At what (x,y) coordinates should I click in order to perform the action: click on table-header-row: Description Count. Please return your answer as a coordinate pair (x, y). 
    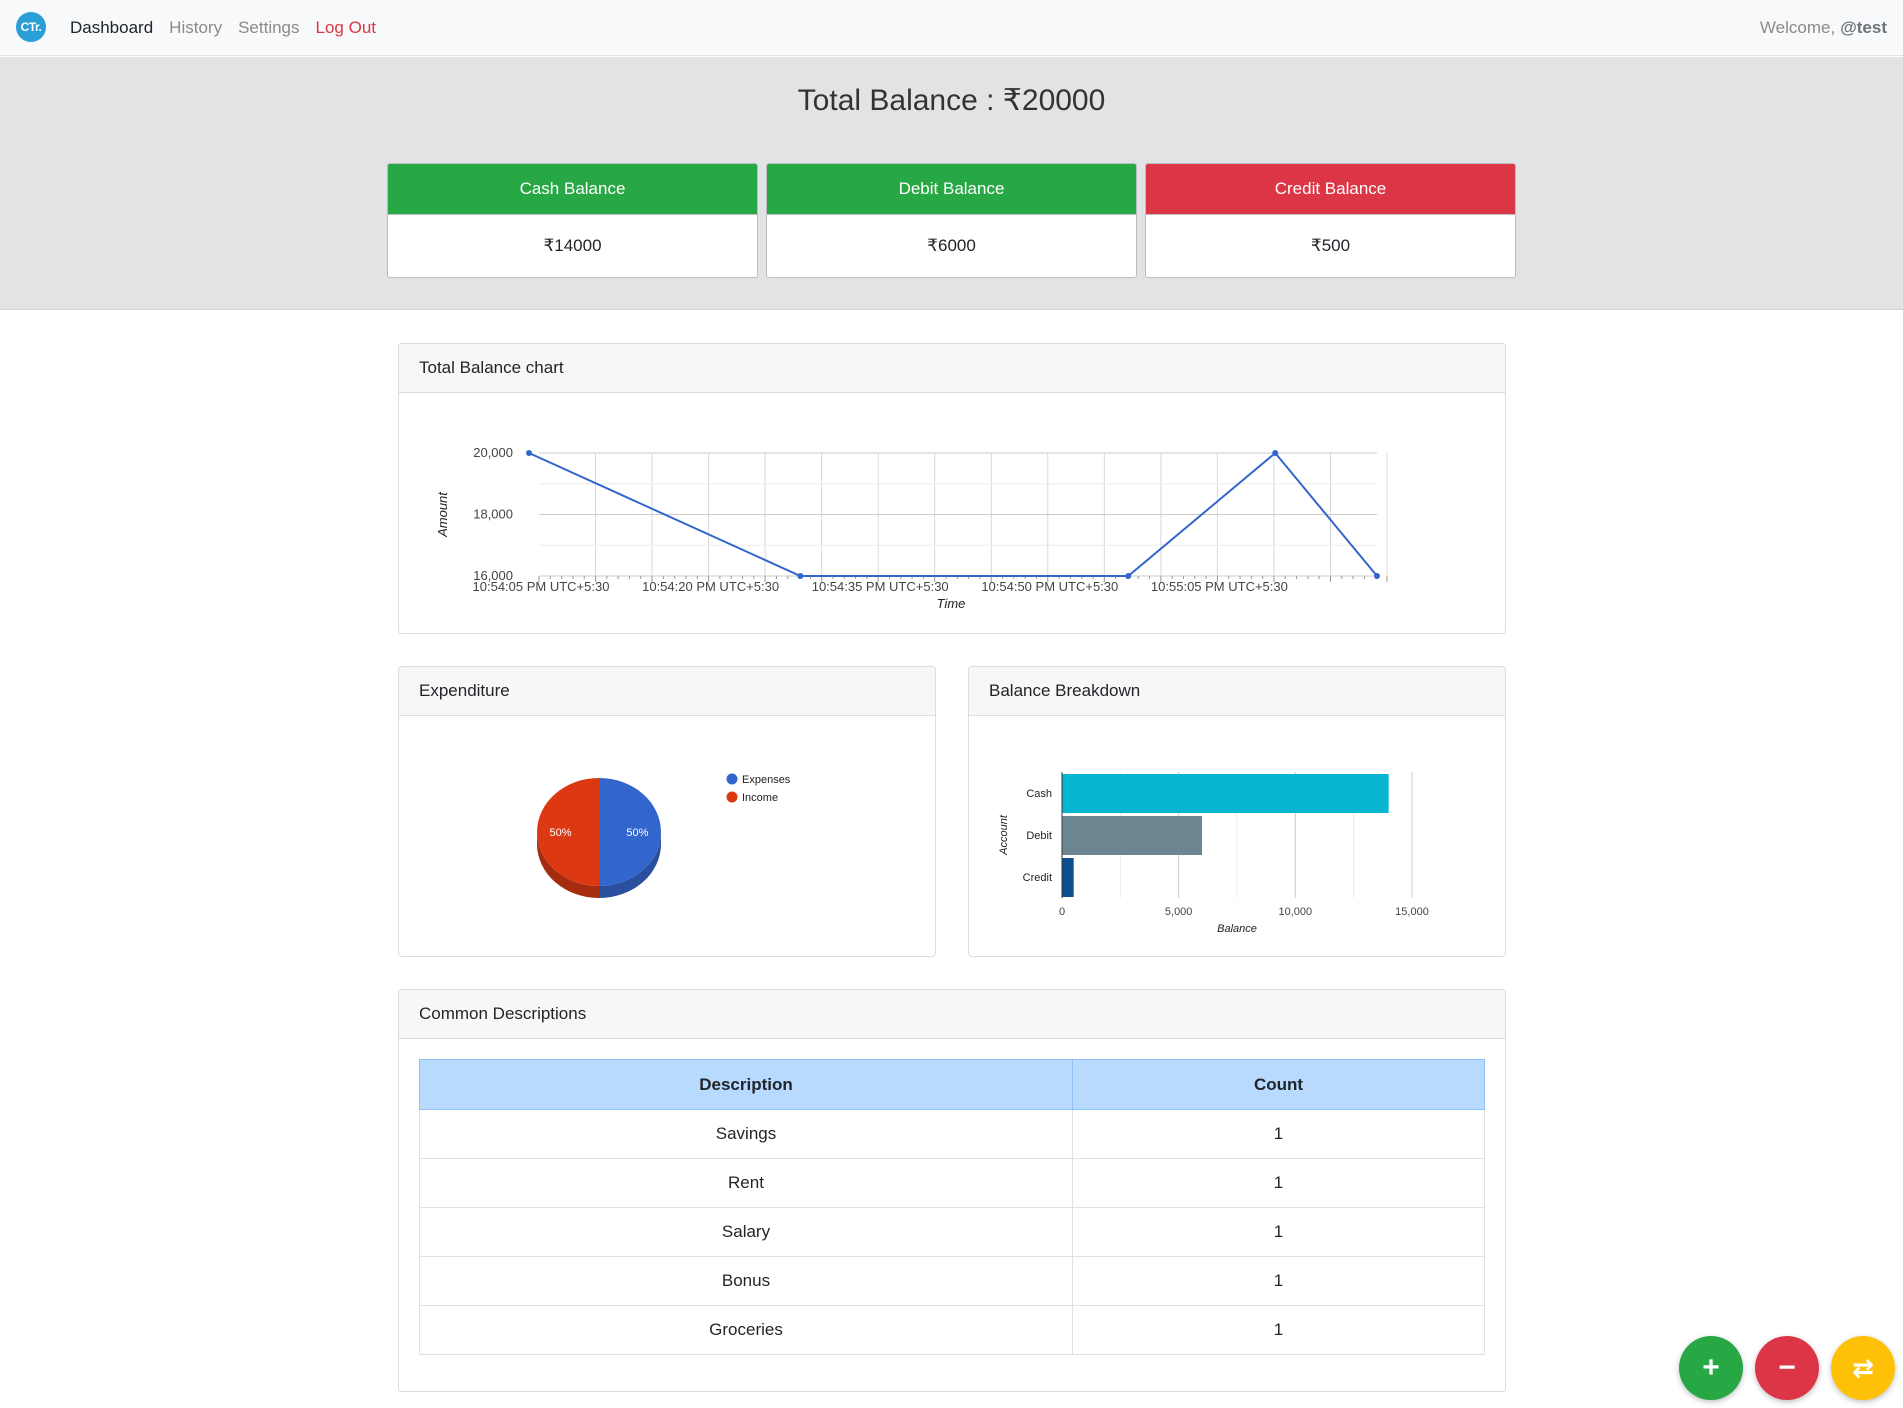
    Looking at the image, I should click on (952, 1084).